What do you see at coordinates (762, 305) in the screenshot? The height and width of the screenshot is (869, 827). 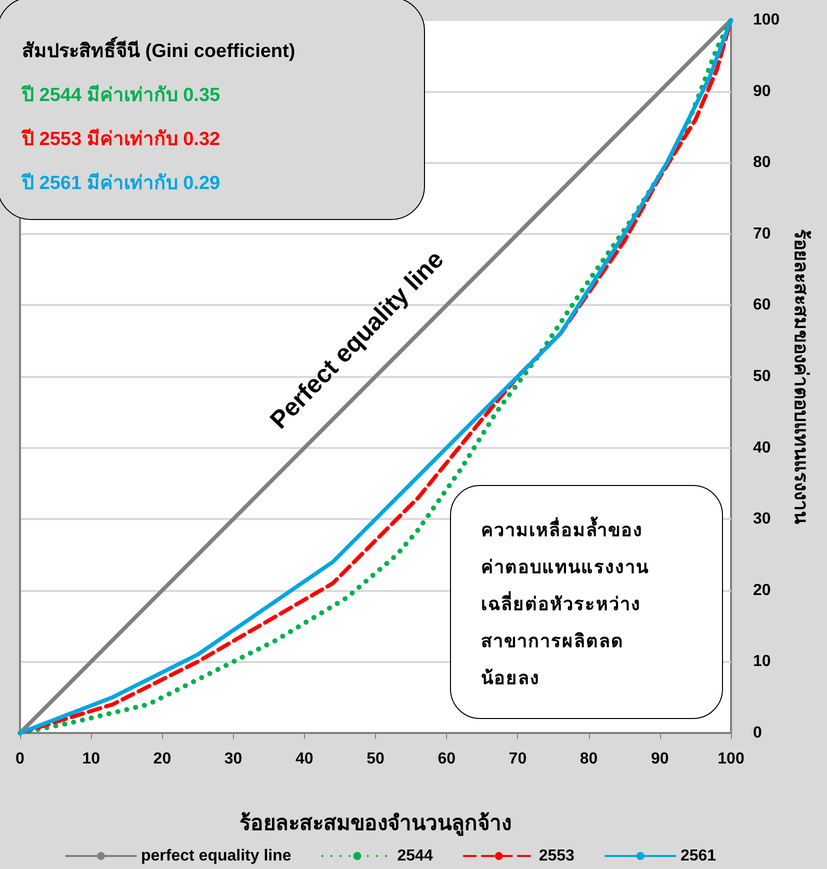 I see `y-tick-label: 60` at bounding box center [762, 305].